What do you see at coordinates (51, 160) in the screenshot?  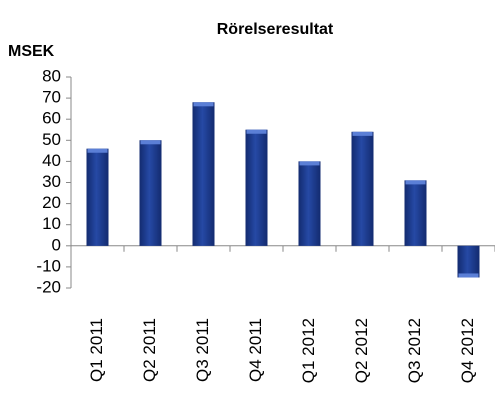 I see `y-tick-label: 40` at bounding box center [51, 160].